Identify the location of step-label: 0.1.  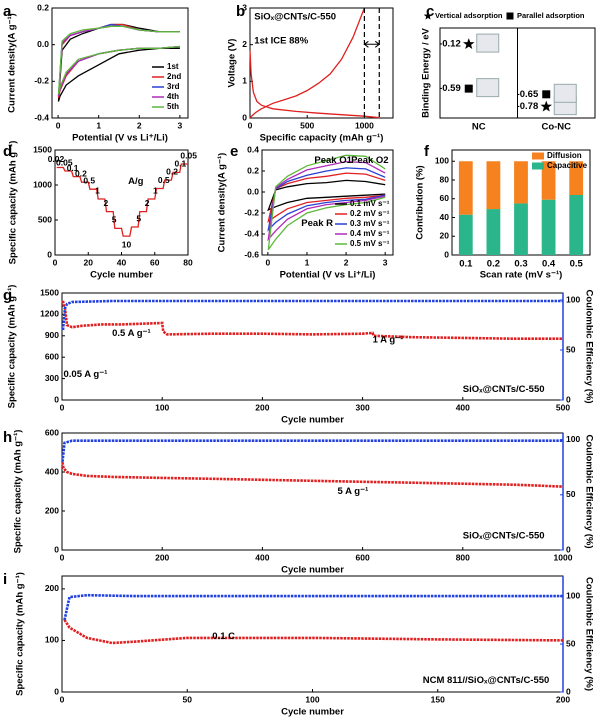
(180, 164).